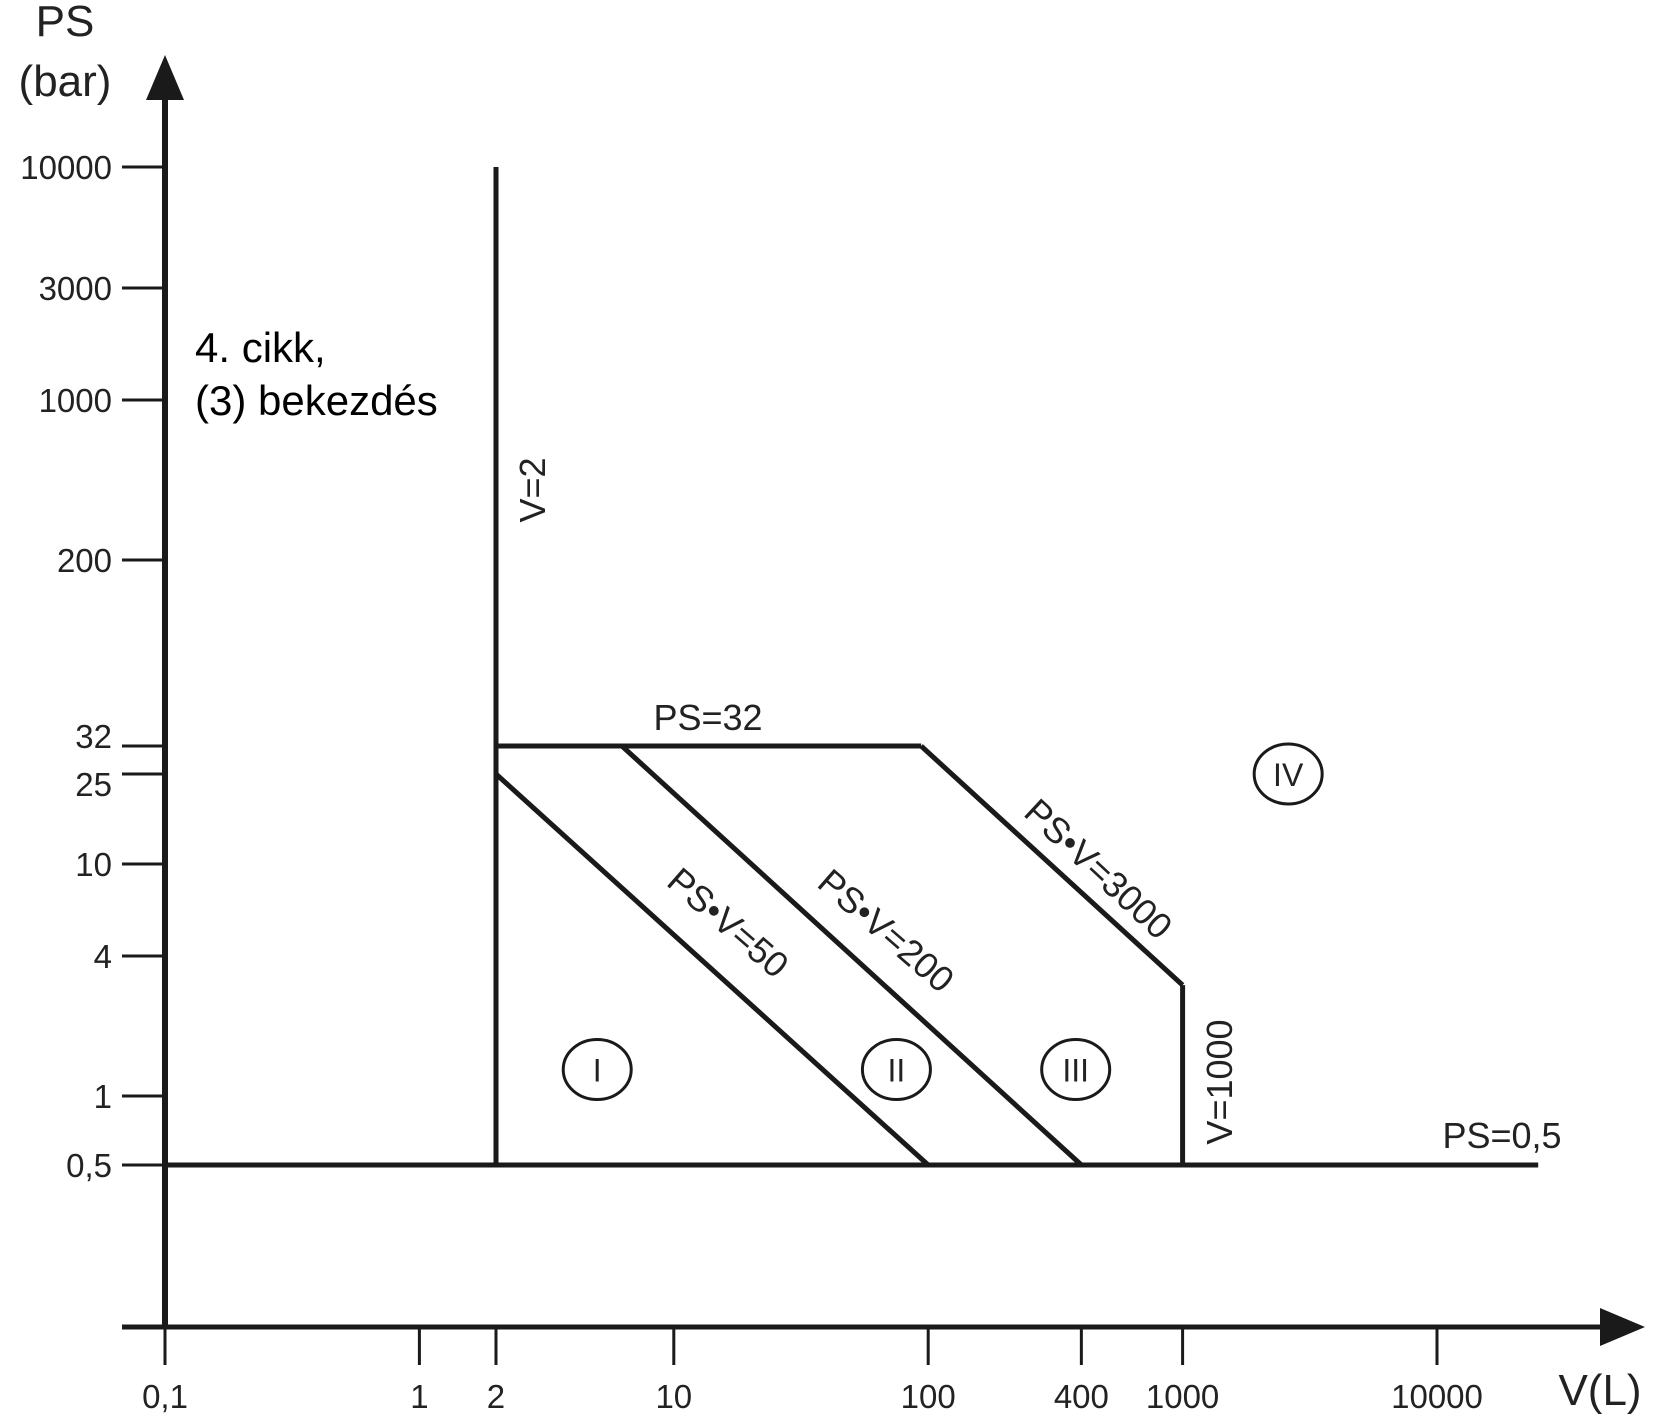 The width and height of the screenshot is (1658, 1417). What do you see at coordinates (316, 400) in the screenshot?
I see `article-note-line2: (3) bekezdés` at bounding box center [316, 400].